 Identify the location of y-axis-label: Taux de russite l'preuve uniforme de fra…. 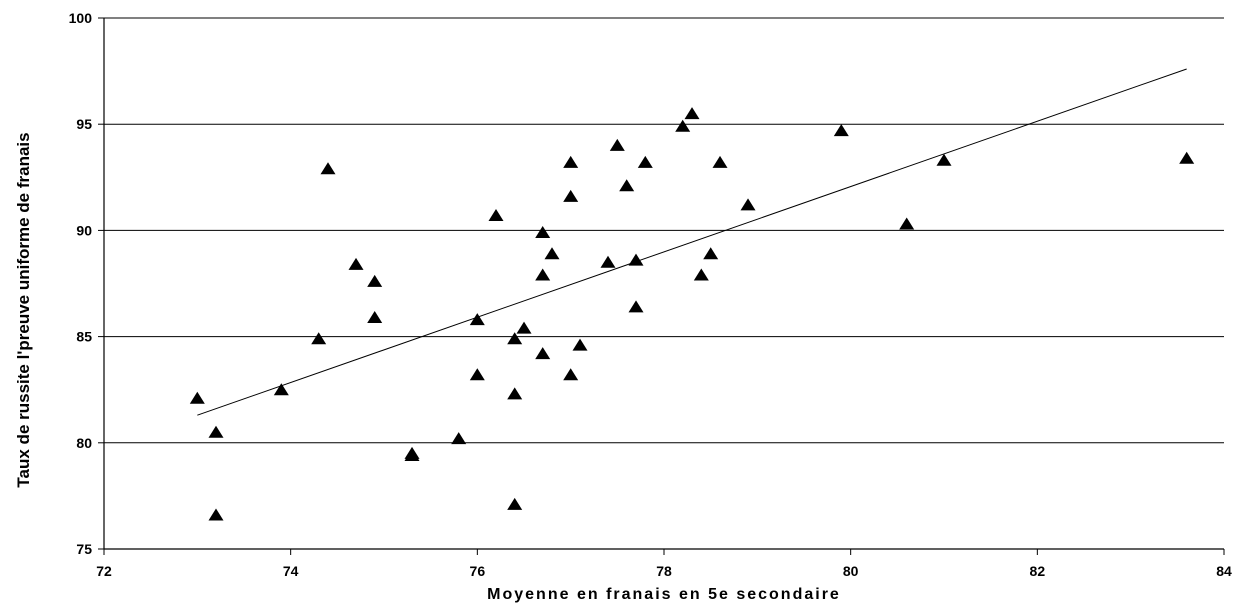
(23, 309).